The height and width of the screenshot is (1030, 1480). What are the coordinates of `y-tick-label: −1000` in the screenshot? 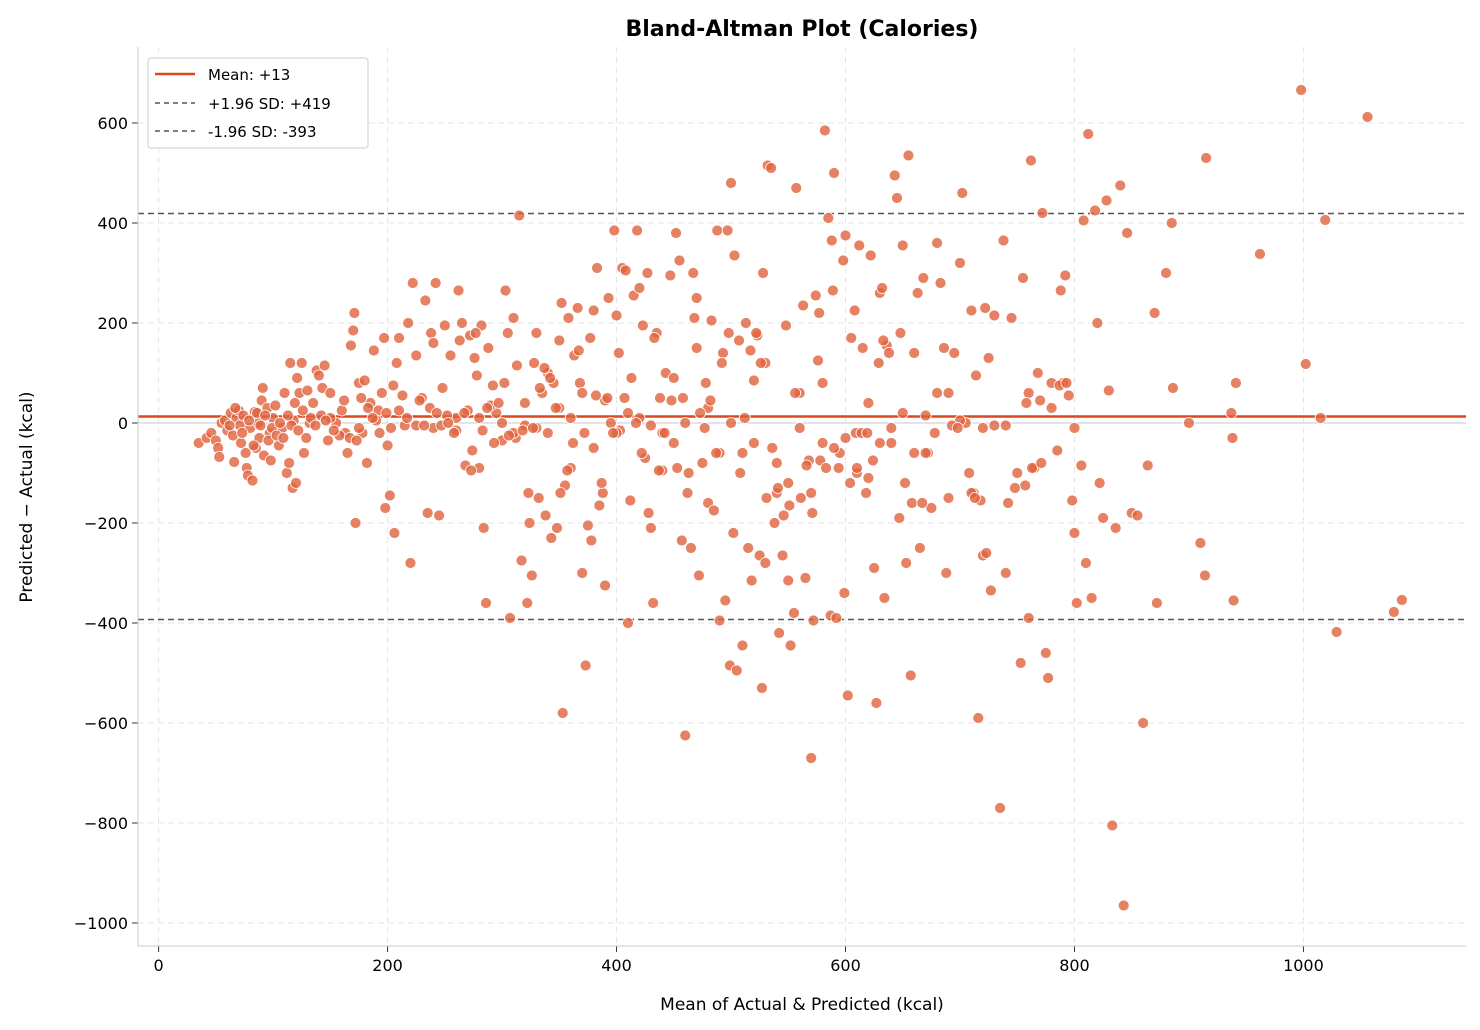 It's located at (101, 923).